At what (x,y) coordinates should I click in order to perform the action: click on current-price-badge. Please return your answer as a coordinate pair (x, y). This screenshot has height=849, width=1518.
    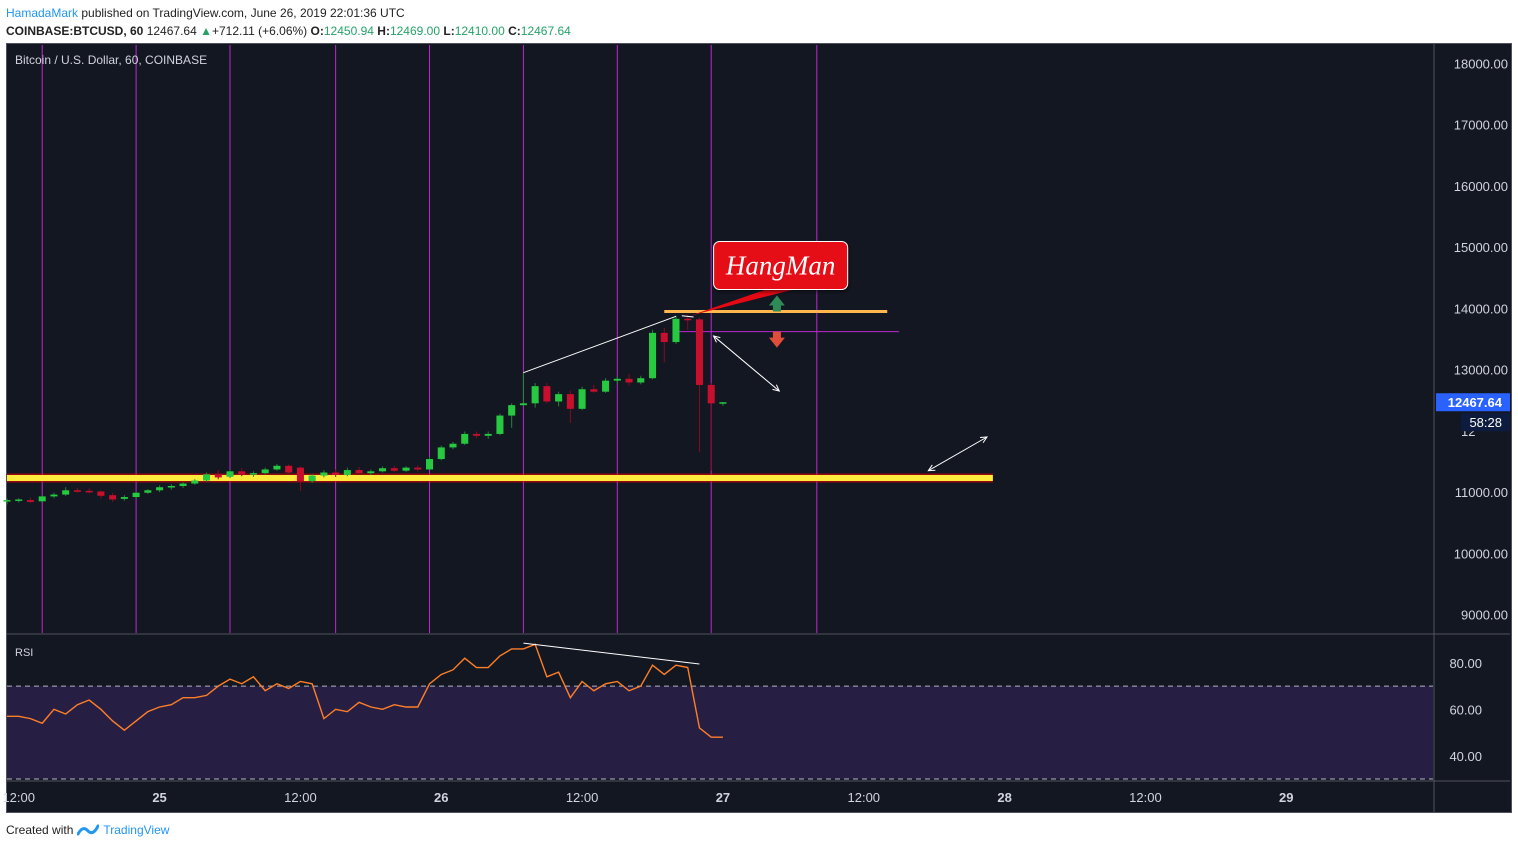
    Looking at the image, I should click on (1473, 402).